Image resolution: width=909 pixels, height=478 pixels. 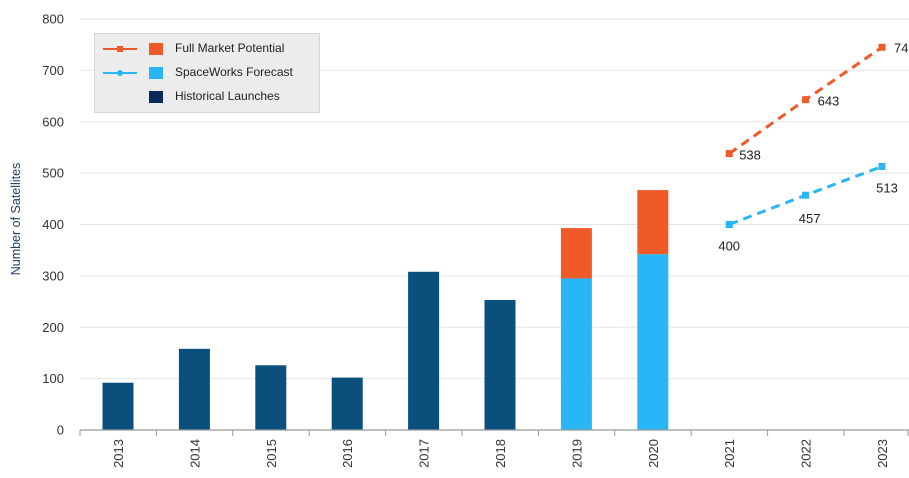 I want to click on y-axis: 0 100 200 300 400 500 600 700 800, so click(x=53, y=225).